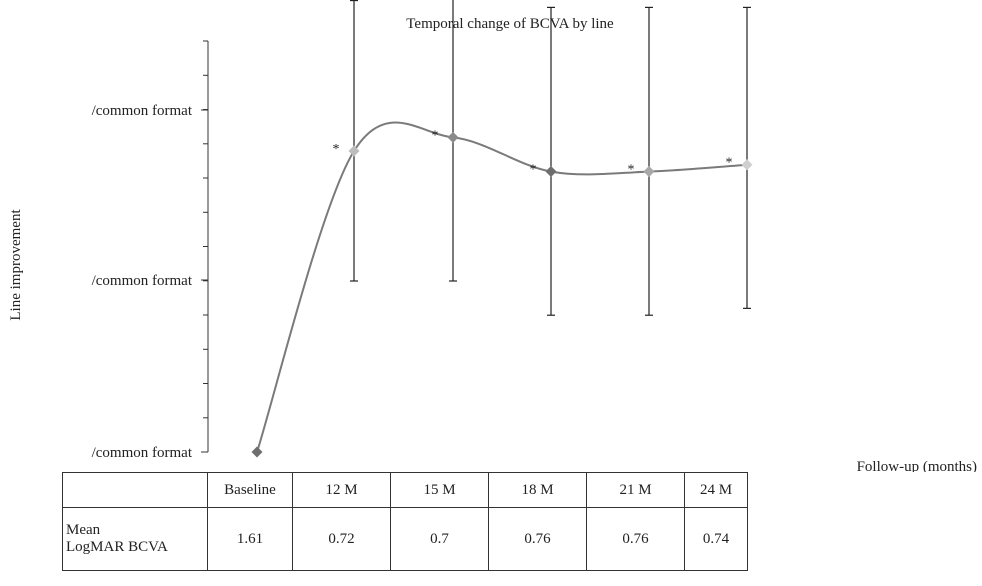 Image resolution: width=982 pixels, height=586 pixels. What do you see at coordinates (83, 530) in the screenshot?
I see `row-label-line: Mean` at bounding box center [83, 530].